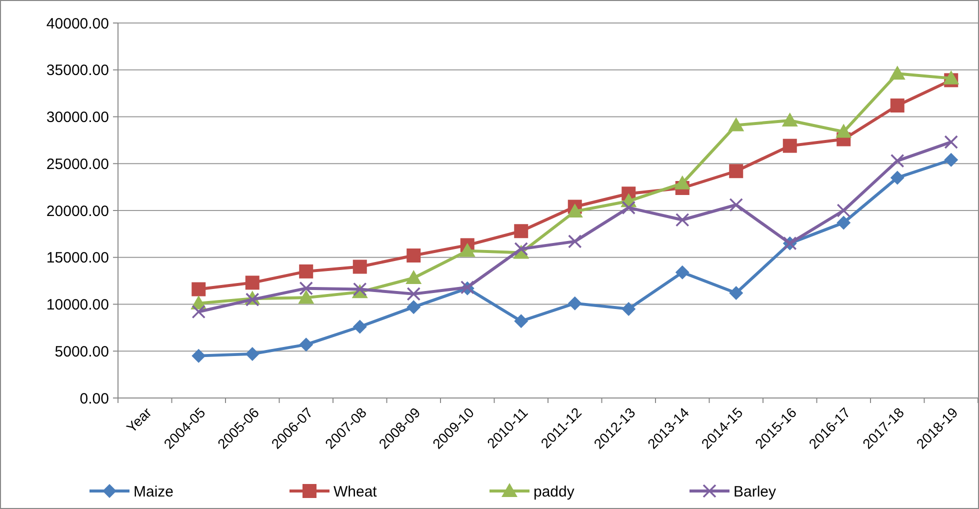 The height and width of the screenshot is (509, 979). Describe the element at coordinates (77, 164) in the screenshot. I see `y-tick-label: 25000.00` at that location.